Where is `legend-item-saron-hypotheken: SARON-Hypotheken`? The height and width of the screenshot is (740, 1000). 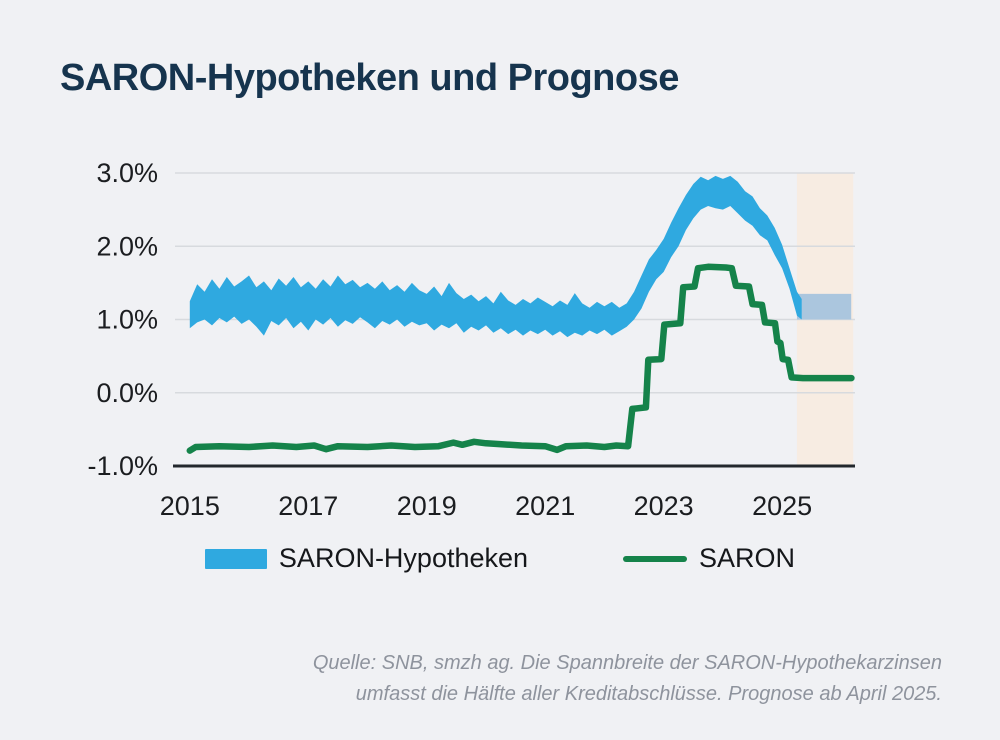
legend-item-saron-hypotheken: SARON-Hypotheken is located at coordinates (366, 558).